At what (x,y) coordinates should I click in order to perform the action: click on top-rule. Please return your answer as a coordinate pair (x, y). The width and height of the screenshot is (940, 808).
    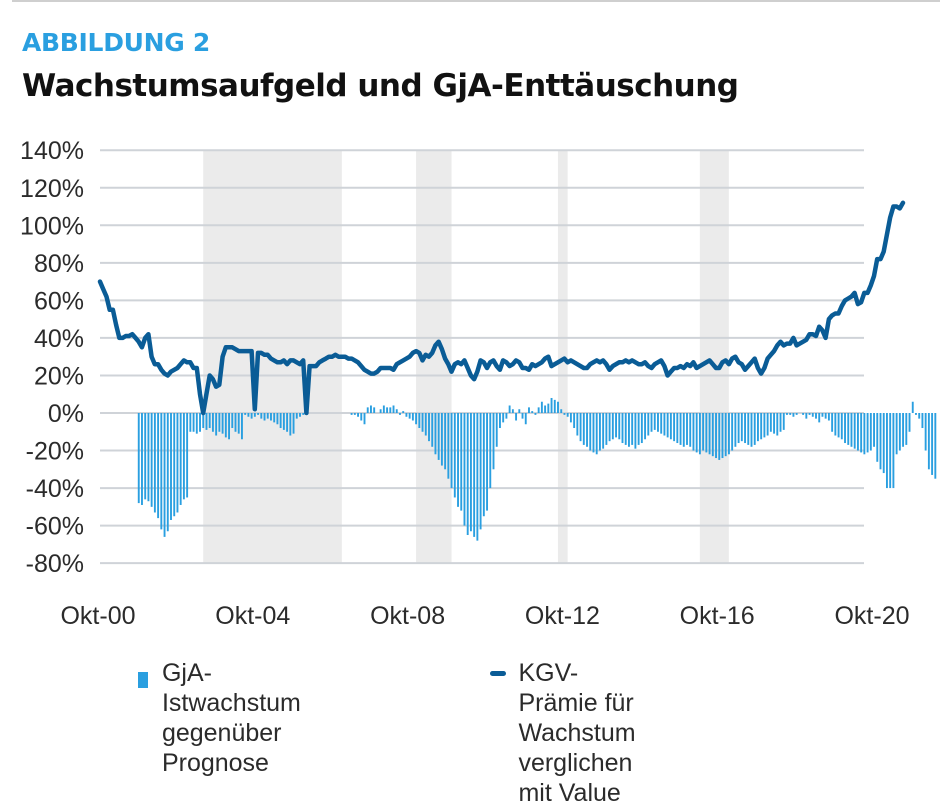
    Looking at the image, I should click on (476, 1).